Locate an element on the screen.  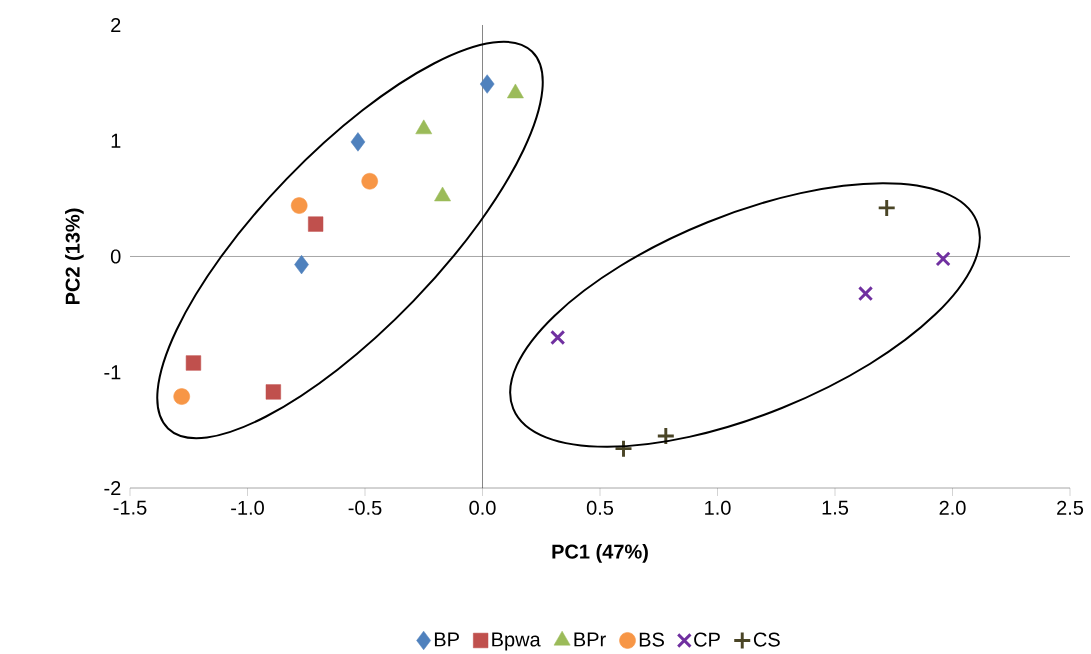
legend-label: CS is located at coordinates (766, 639).